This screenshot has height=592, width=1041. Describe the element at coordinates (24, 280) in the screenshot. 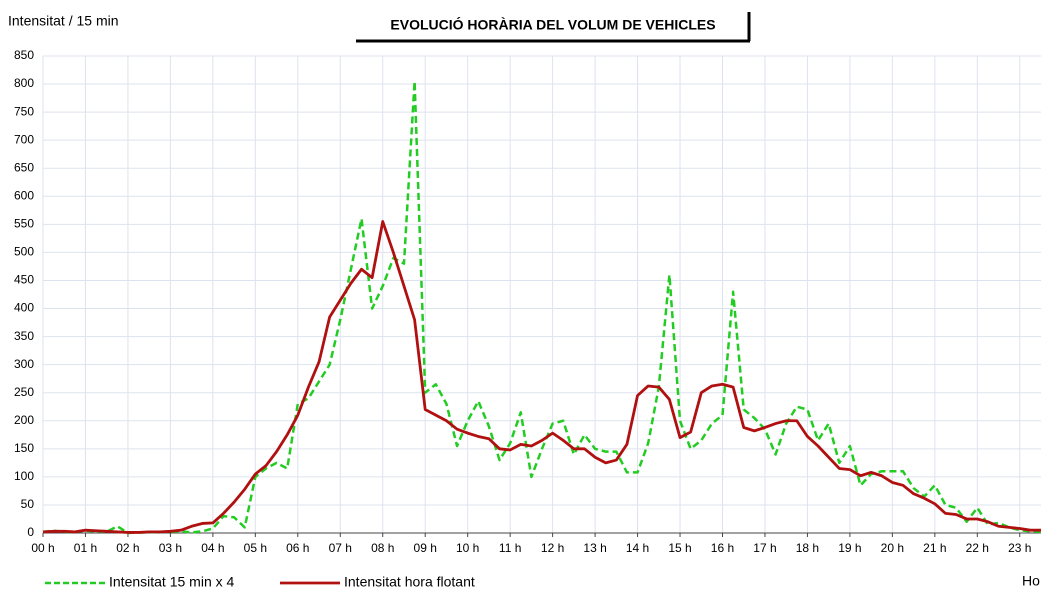

I see `y-tick-label: 450` at that location.